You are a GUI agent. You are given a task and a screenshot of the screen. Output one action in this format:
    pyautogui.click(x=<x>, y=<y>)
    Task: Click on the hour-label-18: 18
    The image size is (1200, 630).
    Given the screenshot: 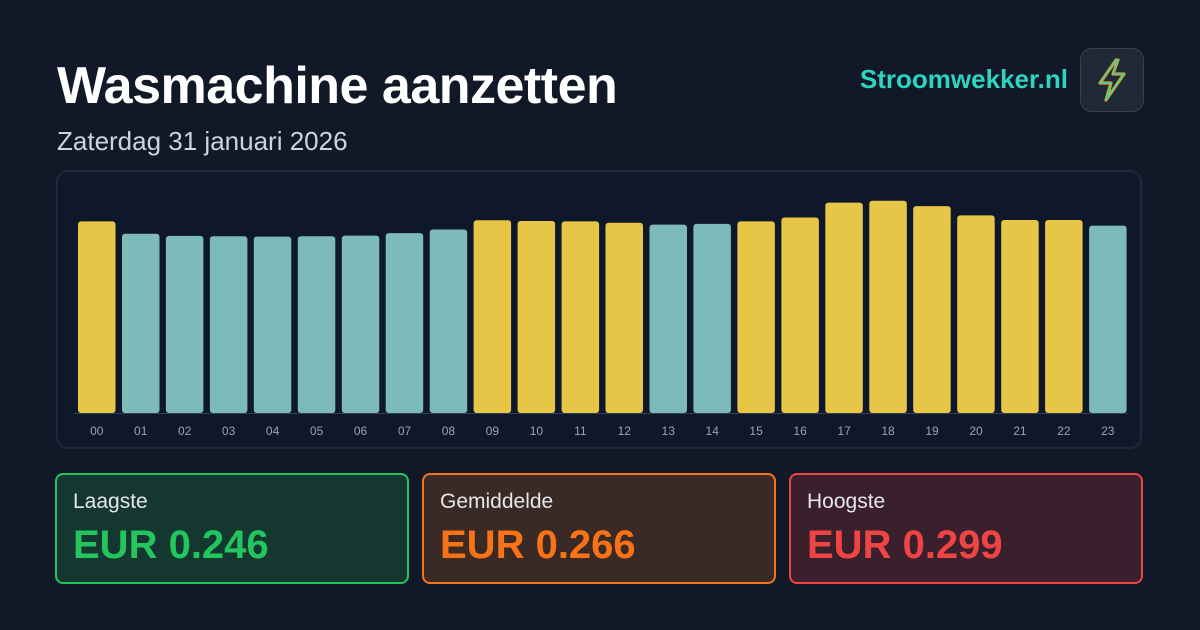 What is the action you would take?
    pyautogui.click(x=888, y=431)
    